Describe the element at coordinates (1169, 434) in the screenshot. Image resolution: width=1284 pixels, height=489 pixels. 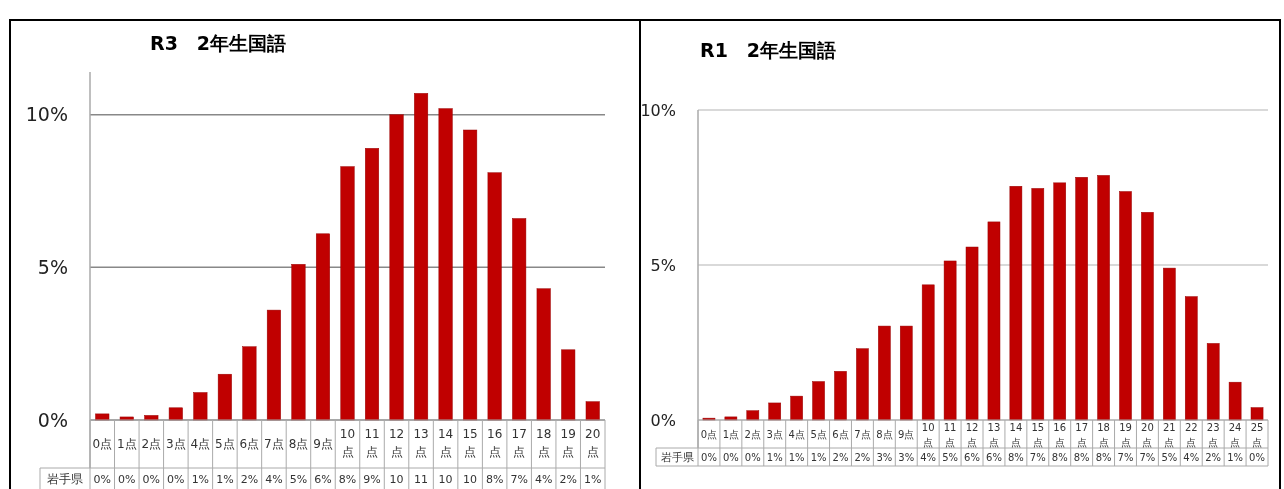
I see `x-tick-label: 21点` at that location.